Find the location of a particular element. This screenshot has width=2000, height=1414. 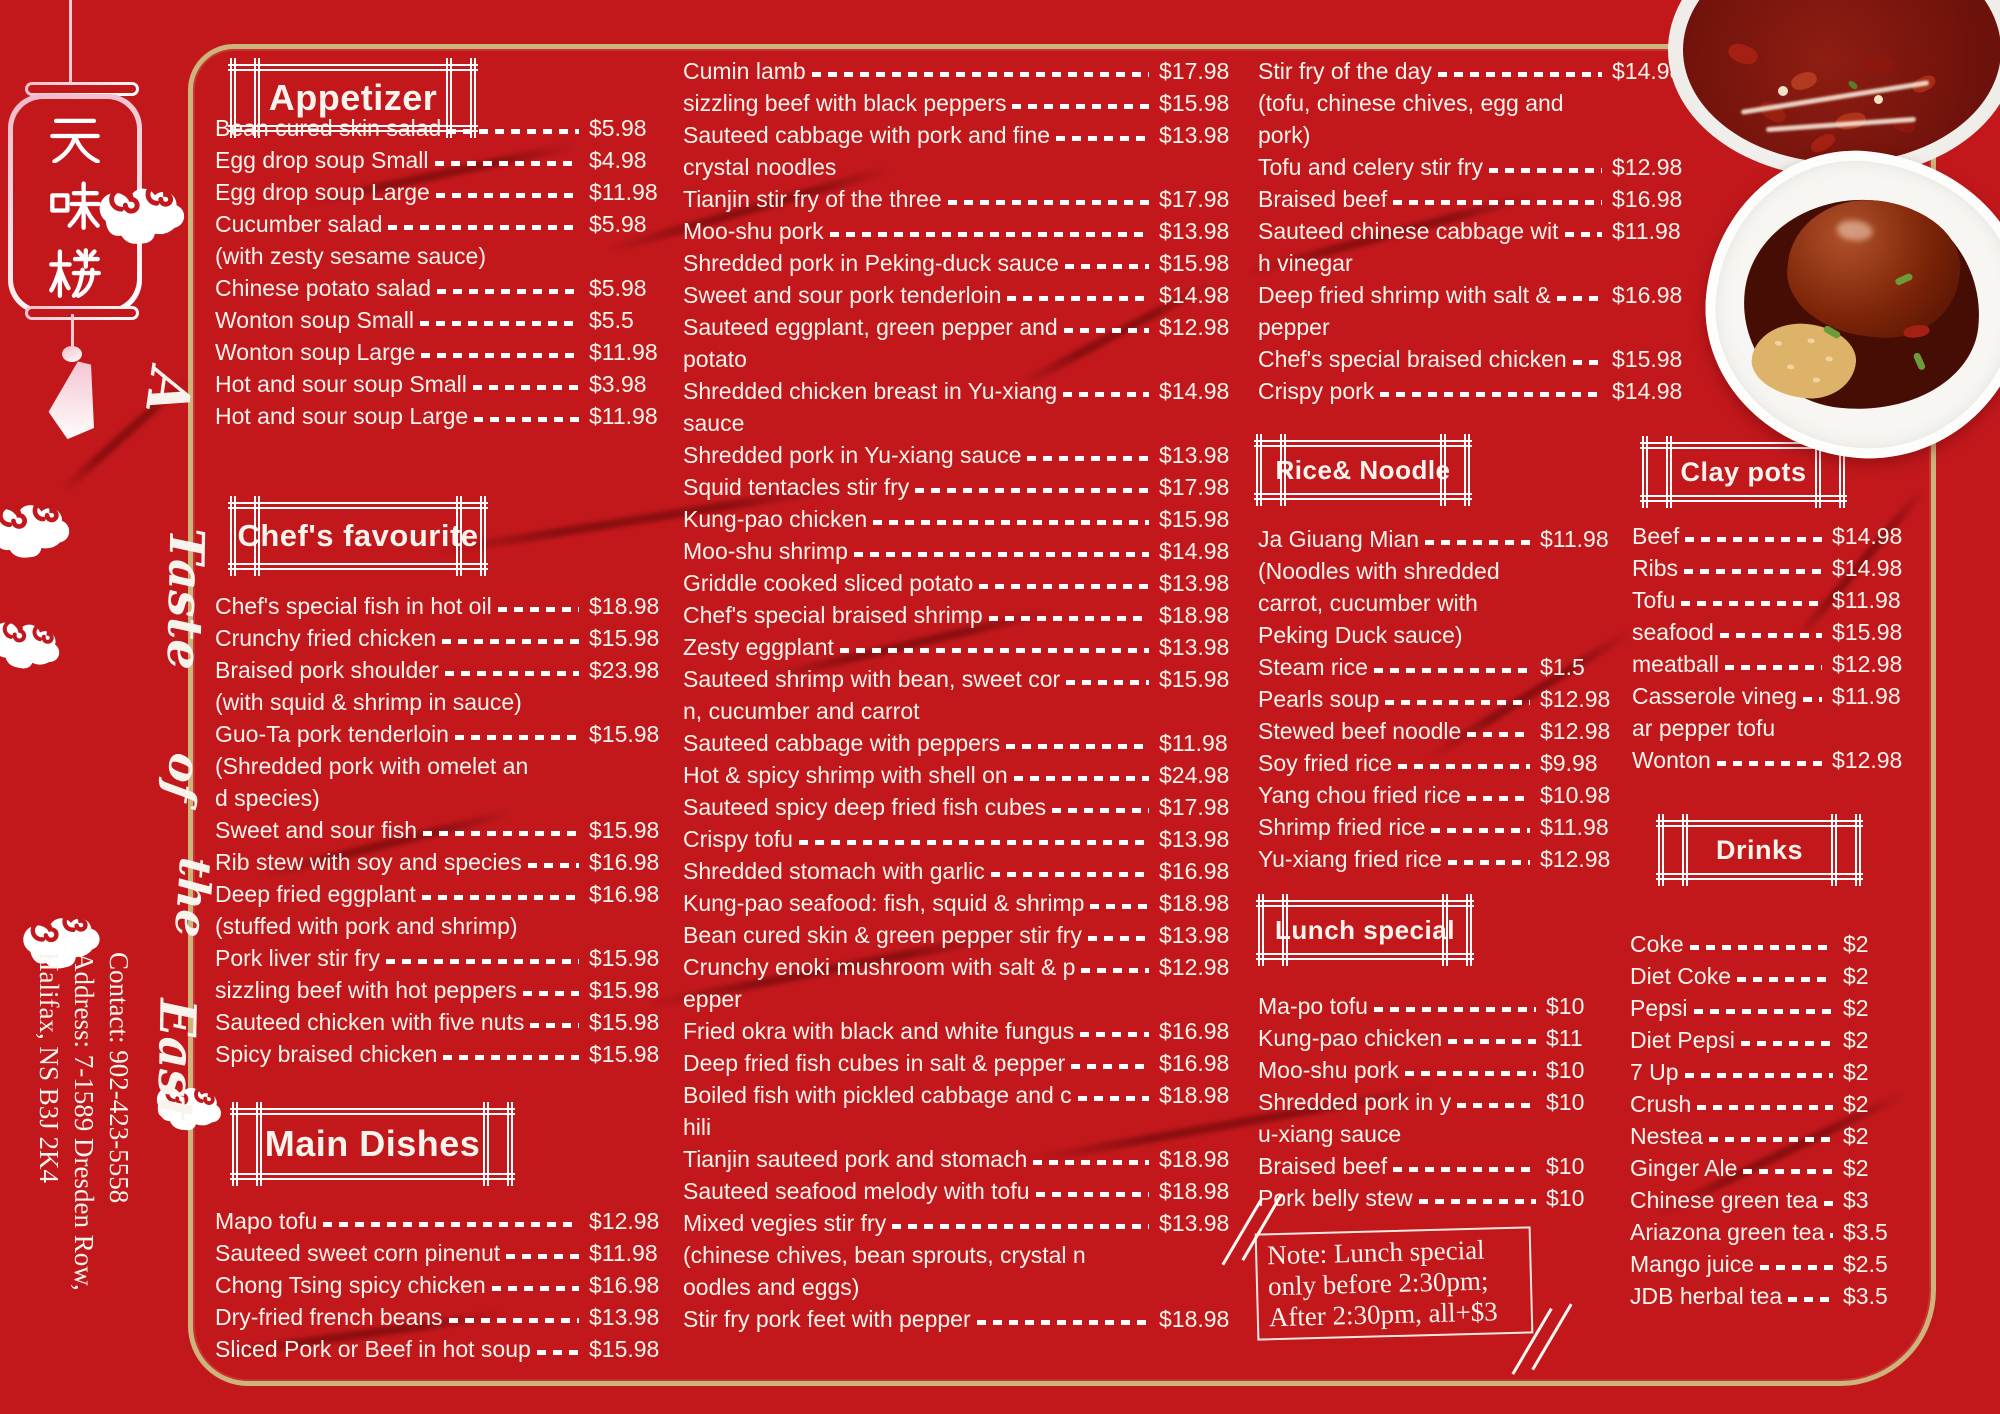

menu-item: Shredded pork in Yu-xiang sauce $13.98 is located at coordinates (959, 455).